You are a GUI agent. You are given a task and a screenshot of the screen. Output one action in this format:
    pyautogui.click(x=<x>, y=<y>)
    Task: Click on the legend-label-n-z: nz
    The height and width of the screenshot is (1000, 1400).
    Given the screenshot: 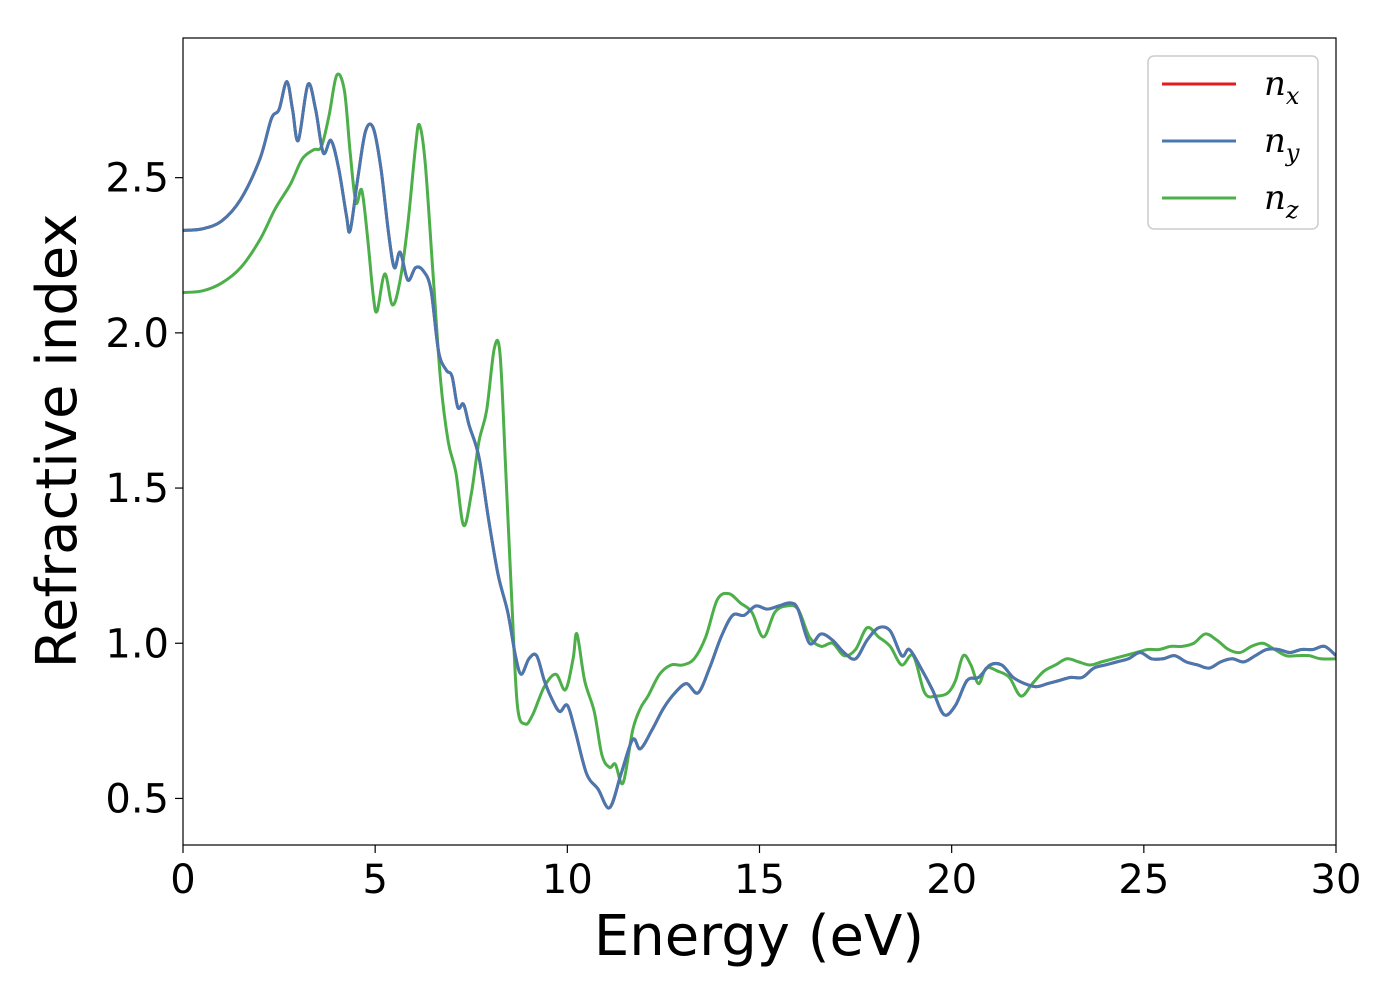 What is the action you would take?
    pyautogui.click(x=1281, y=201)
    